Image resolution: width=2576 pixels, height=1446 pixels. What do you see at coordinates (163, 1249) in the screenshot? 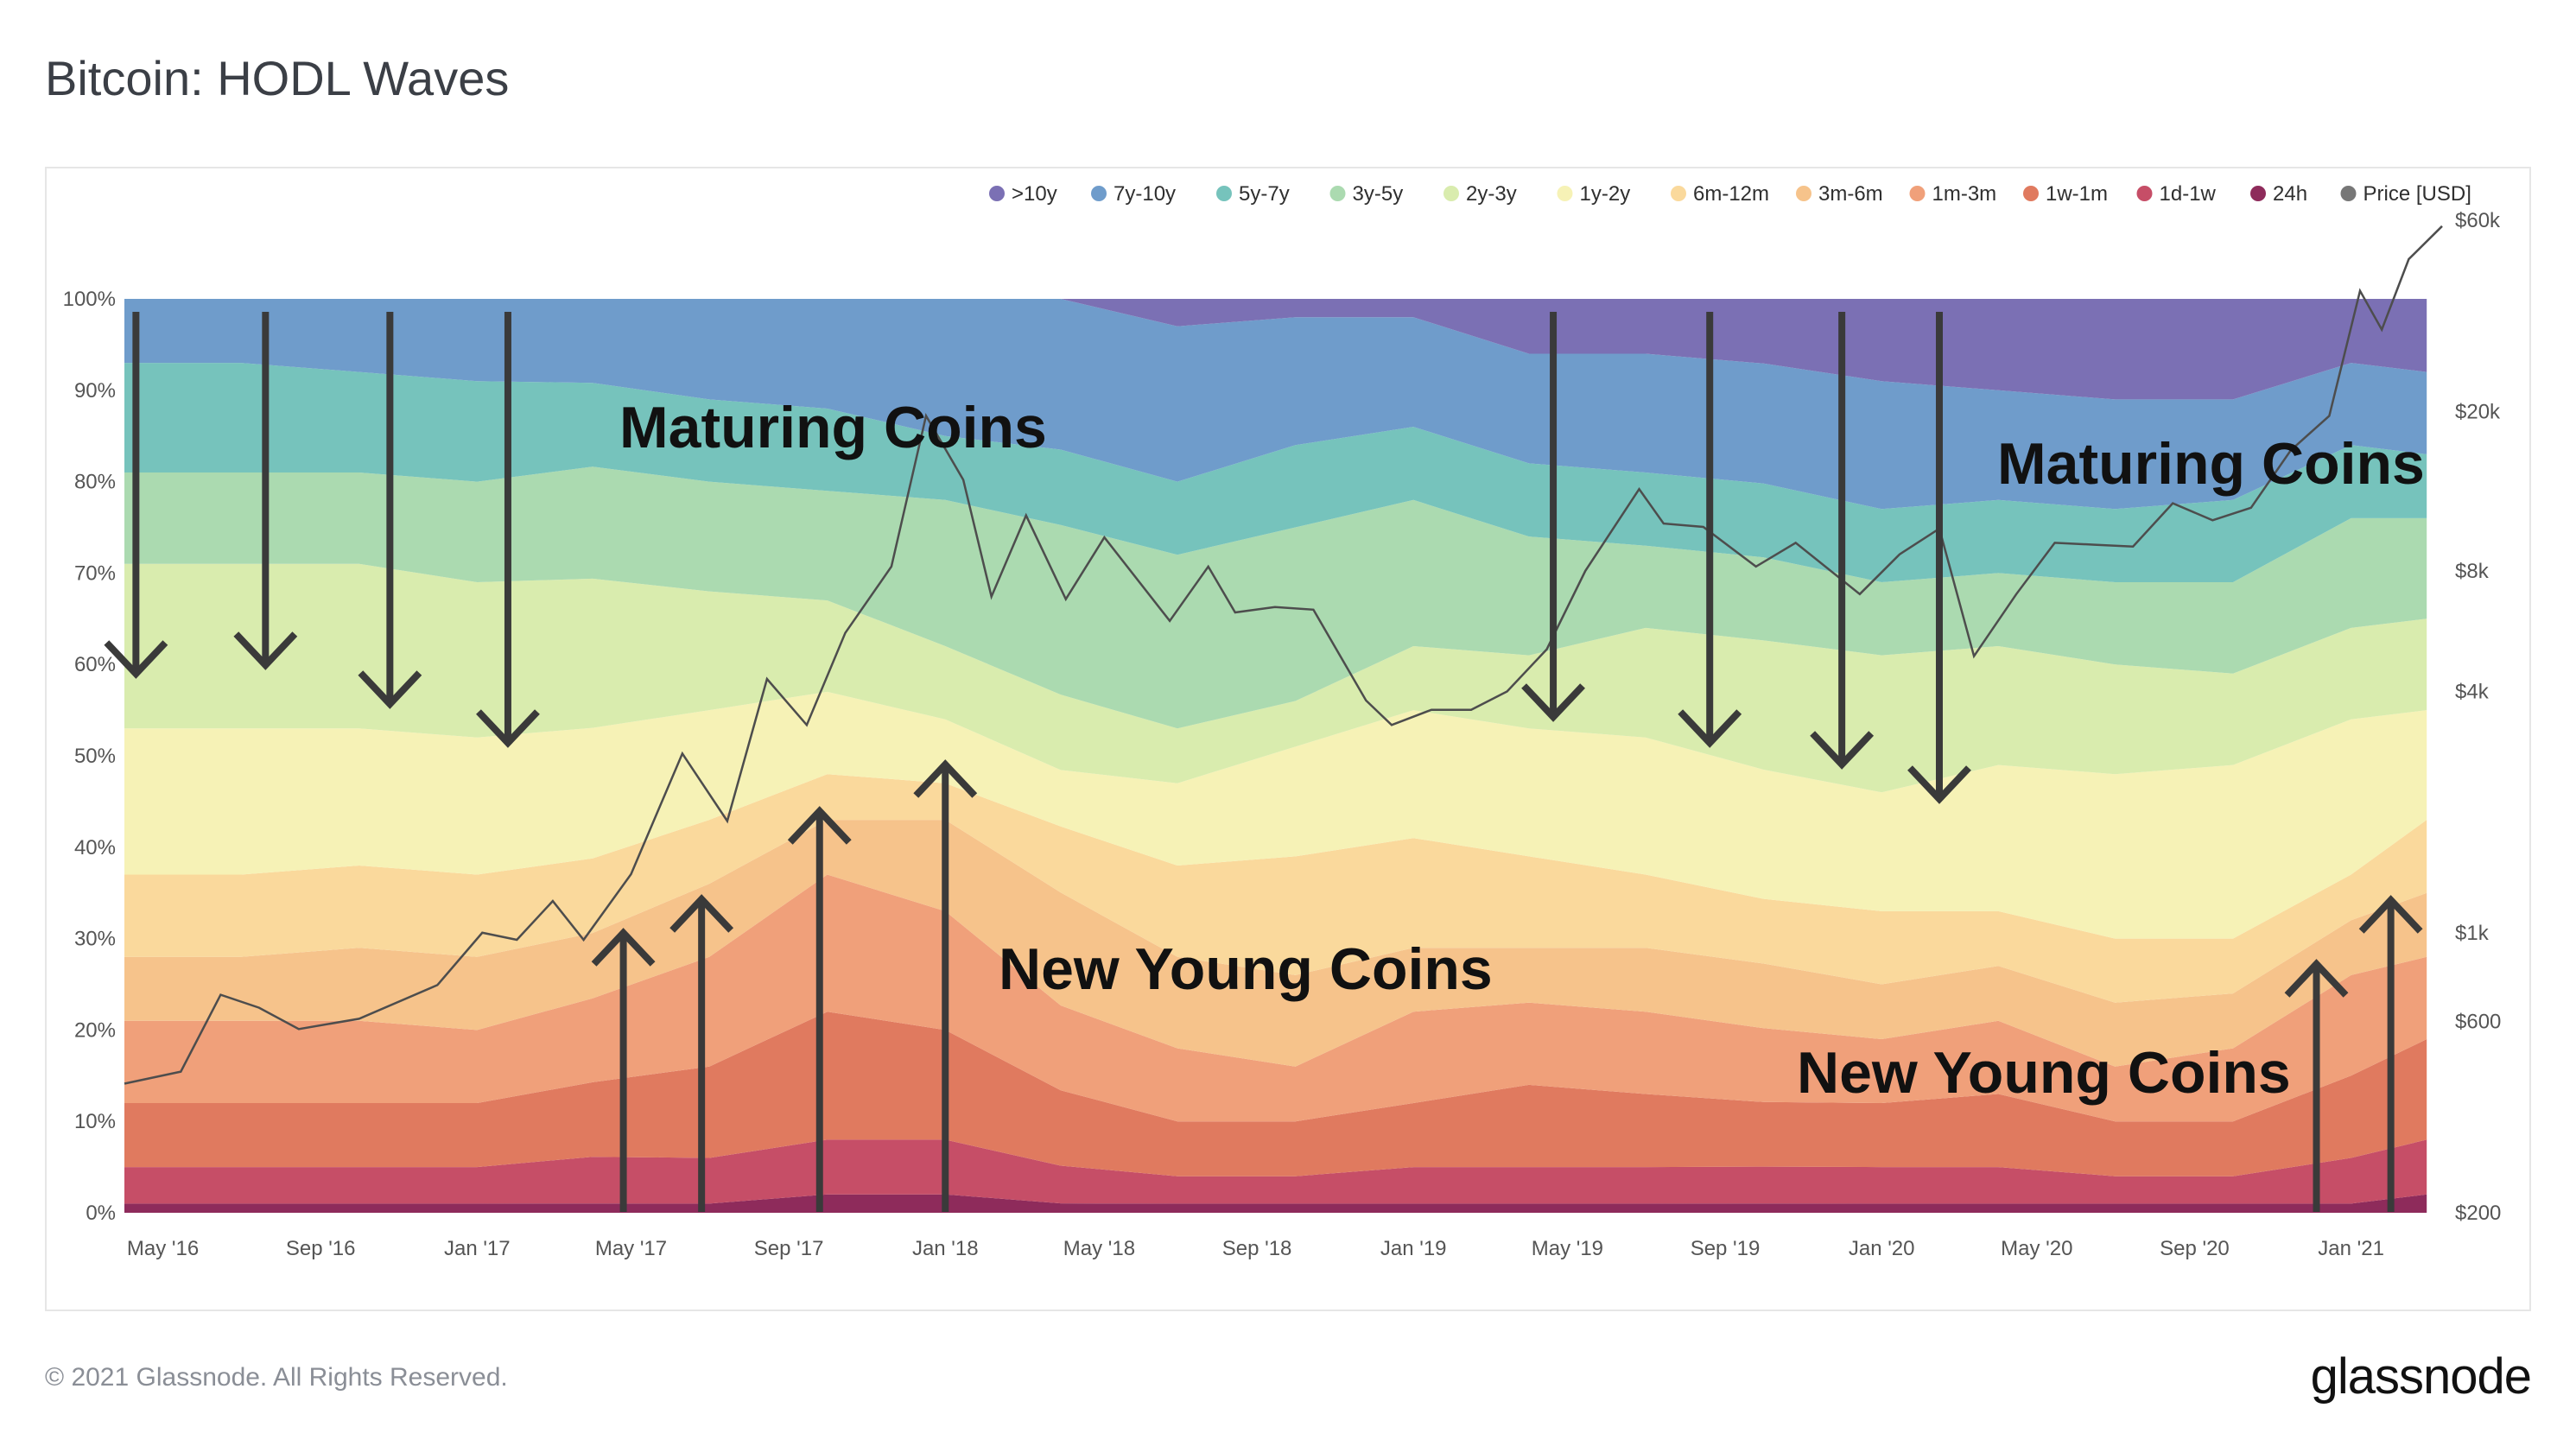
I see `x-tick: May '16` at bounding box center [163, 1249].